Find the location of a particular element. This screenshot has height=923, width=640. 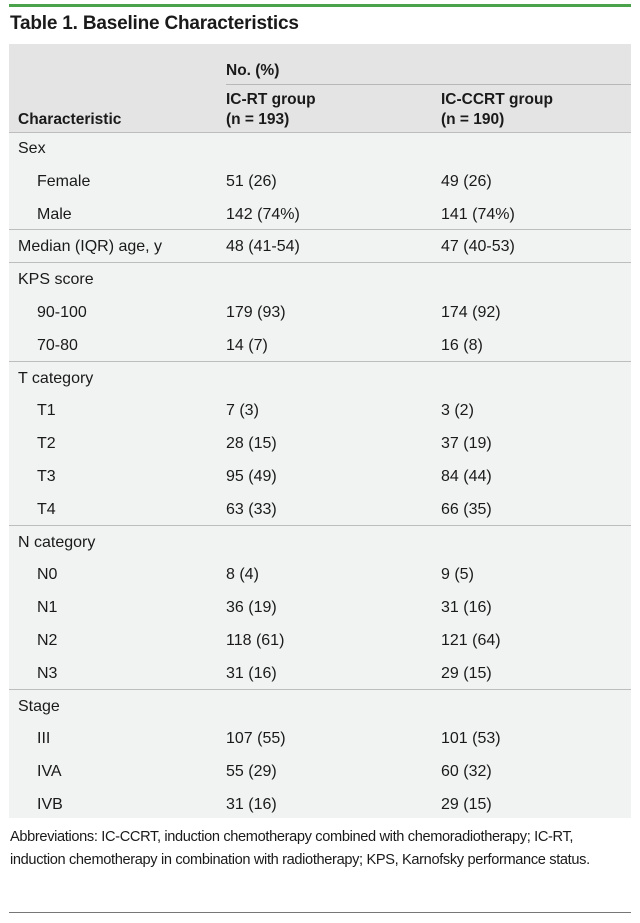

row-characteristic: Median (IQR) age, y is located at coordinates (90, 247).